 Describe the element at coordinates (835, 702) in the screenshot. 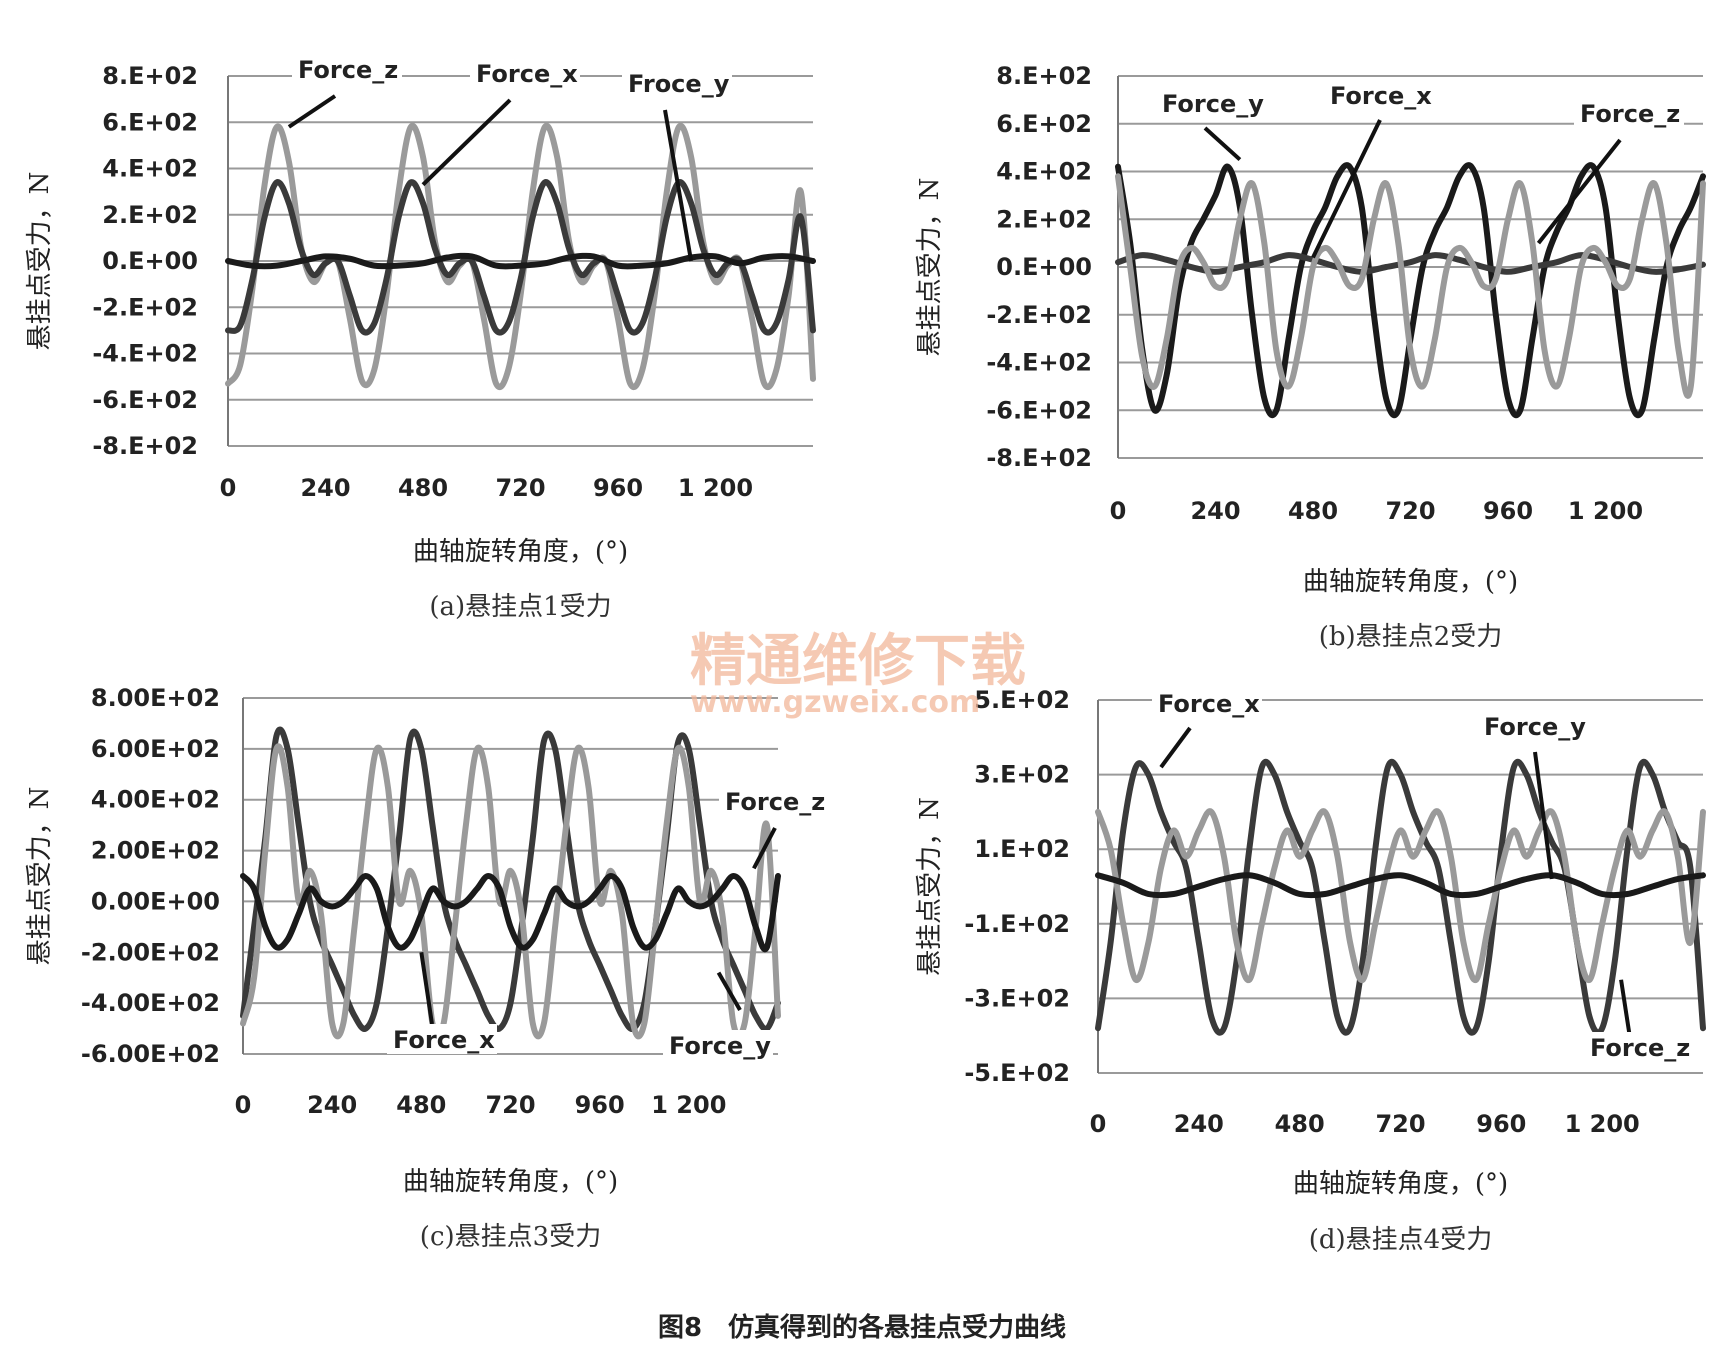

I see `watermark-url: www.gzweix.com` at that location.